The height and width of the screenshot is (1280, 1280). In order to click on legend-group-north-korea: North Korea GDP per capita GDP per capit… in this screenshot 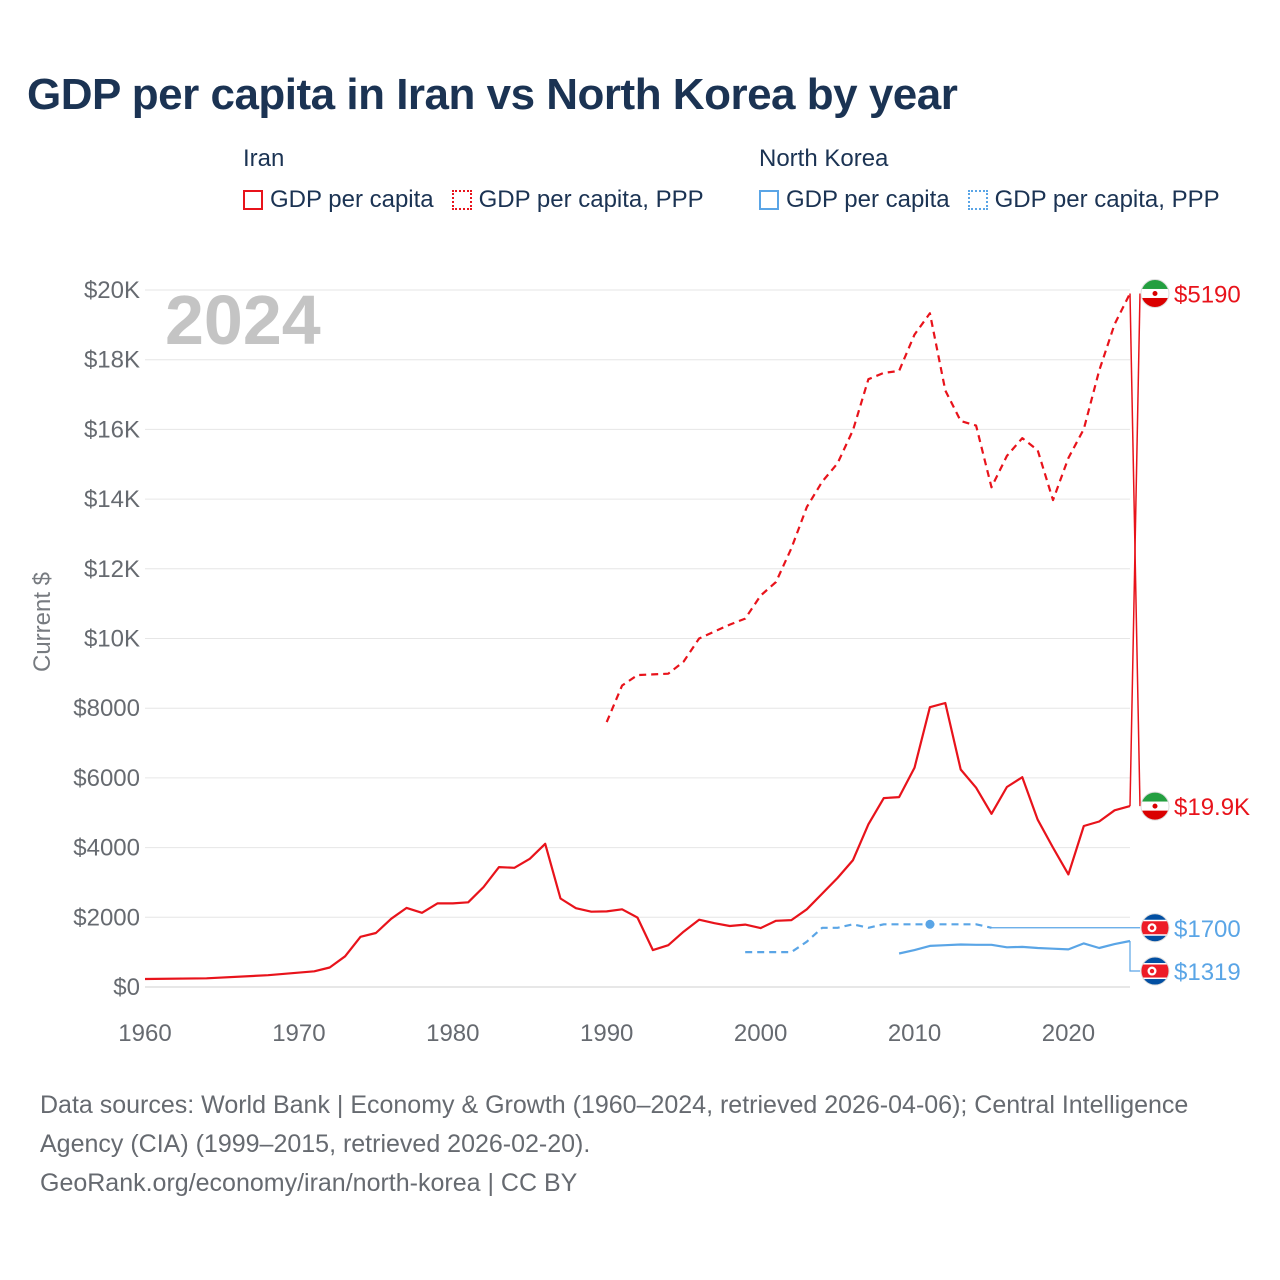, I will do `click(989, 179)`.